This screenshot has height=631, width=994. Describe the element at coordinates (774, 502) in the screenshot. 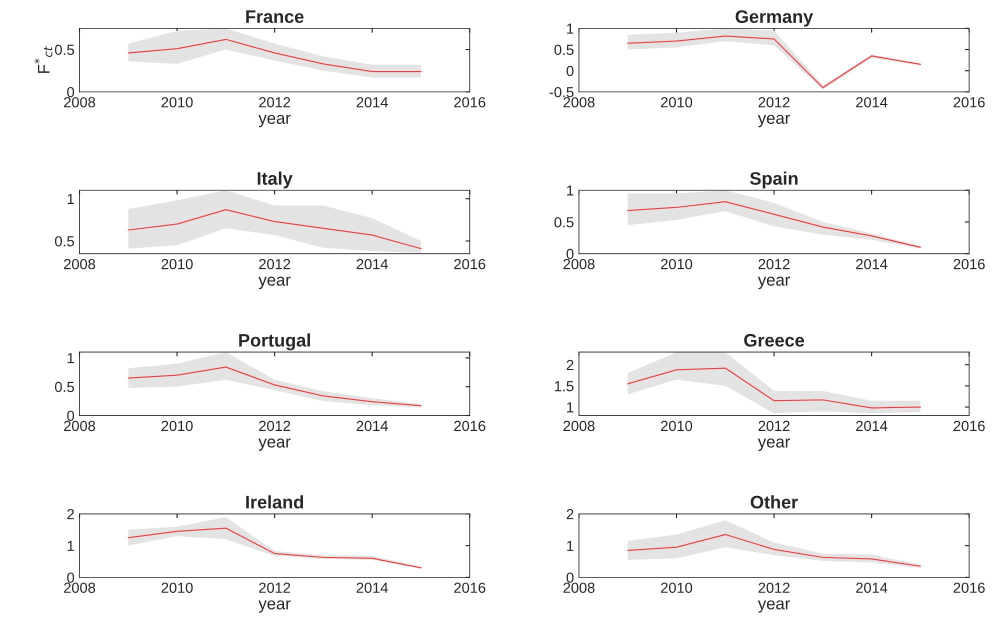

I see `chart-title: Other` at that location.